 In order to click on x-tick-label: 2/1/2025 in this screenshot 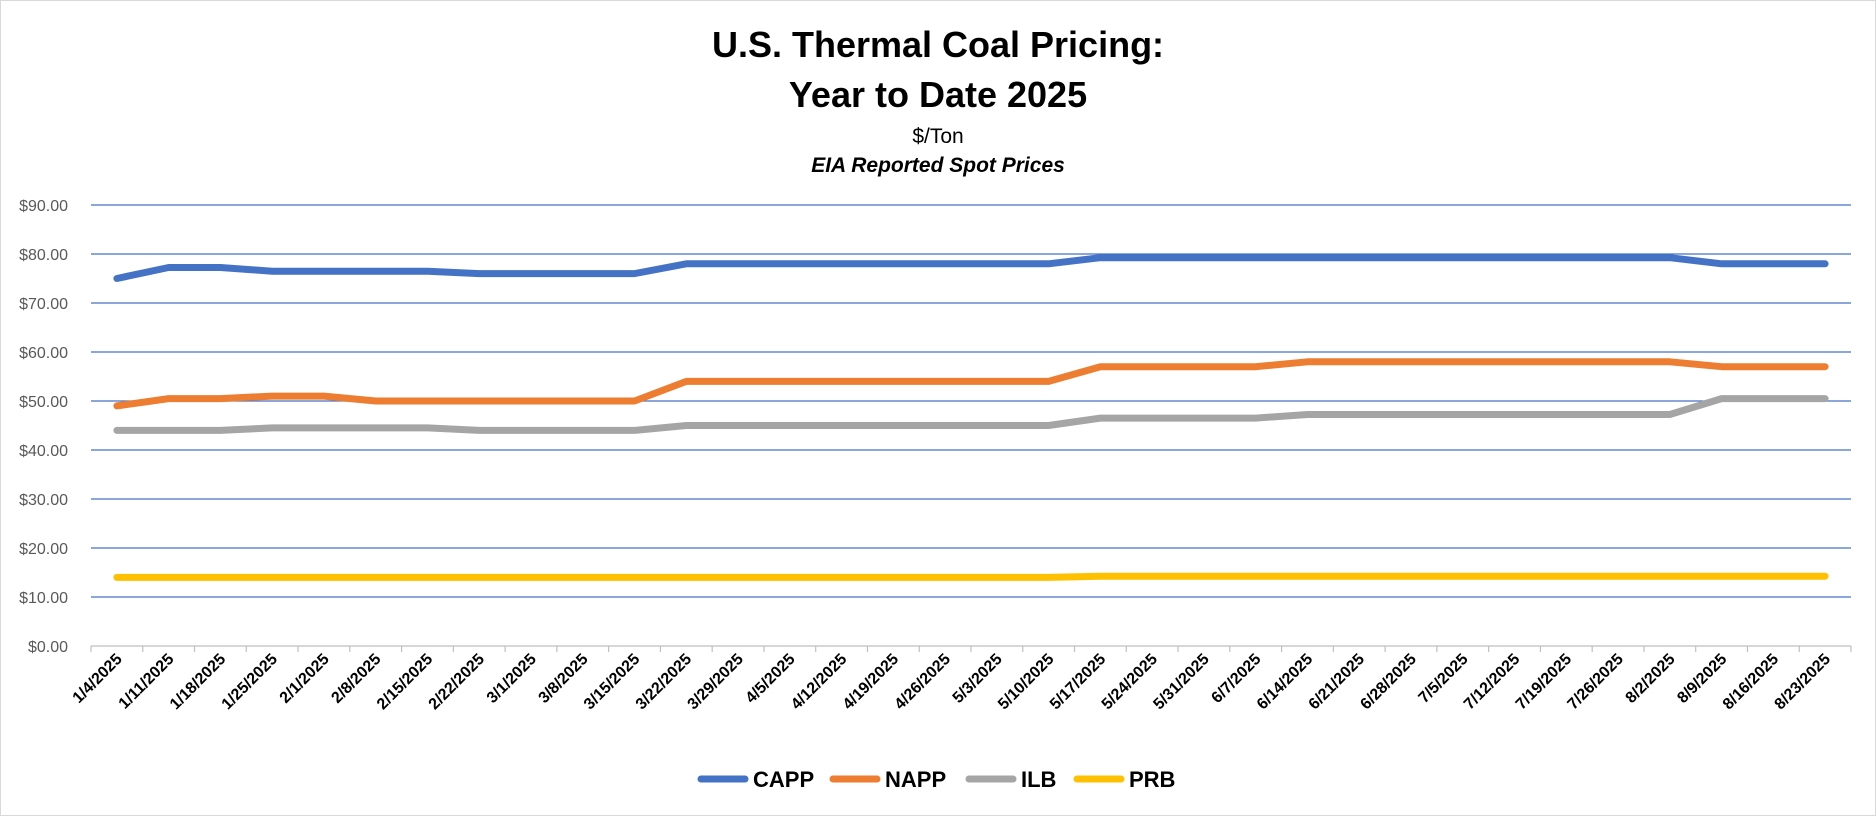, I will do `click(305, 679)`.